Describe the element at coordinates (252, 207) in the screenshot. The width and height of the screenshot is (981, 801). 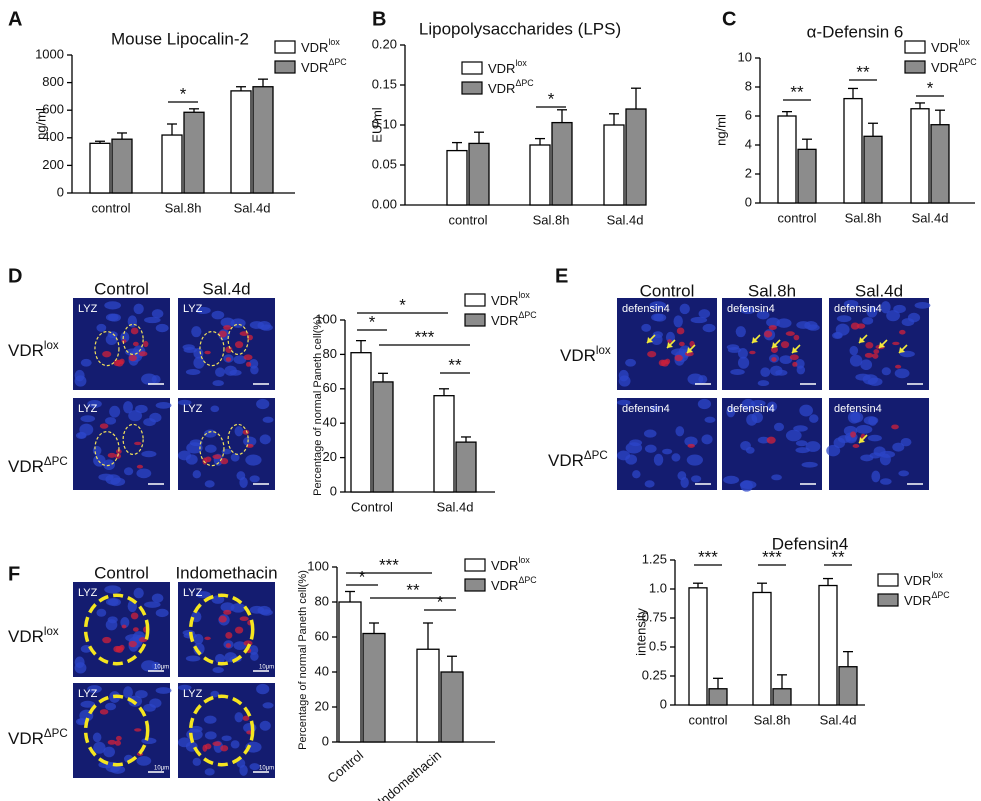
I see `x-tick-label: Sal.4d` at that location.